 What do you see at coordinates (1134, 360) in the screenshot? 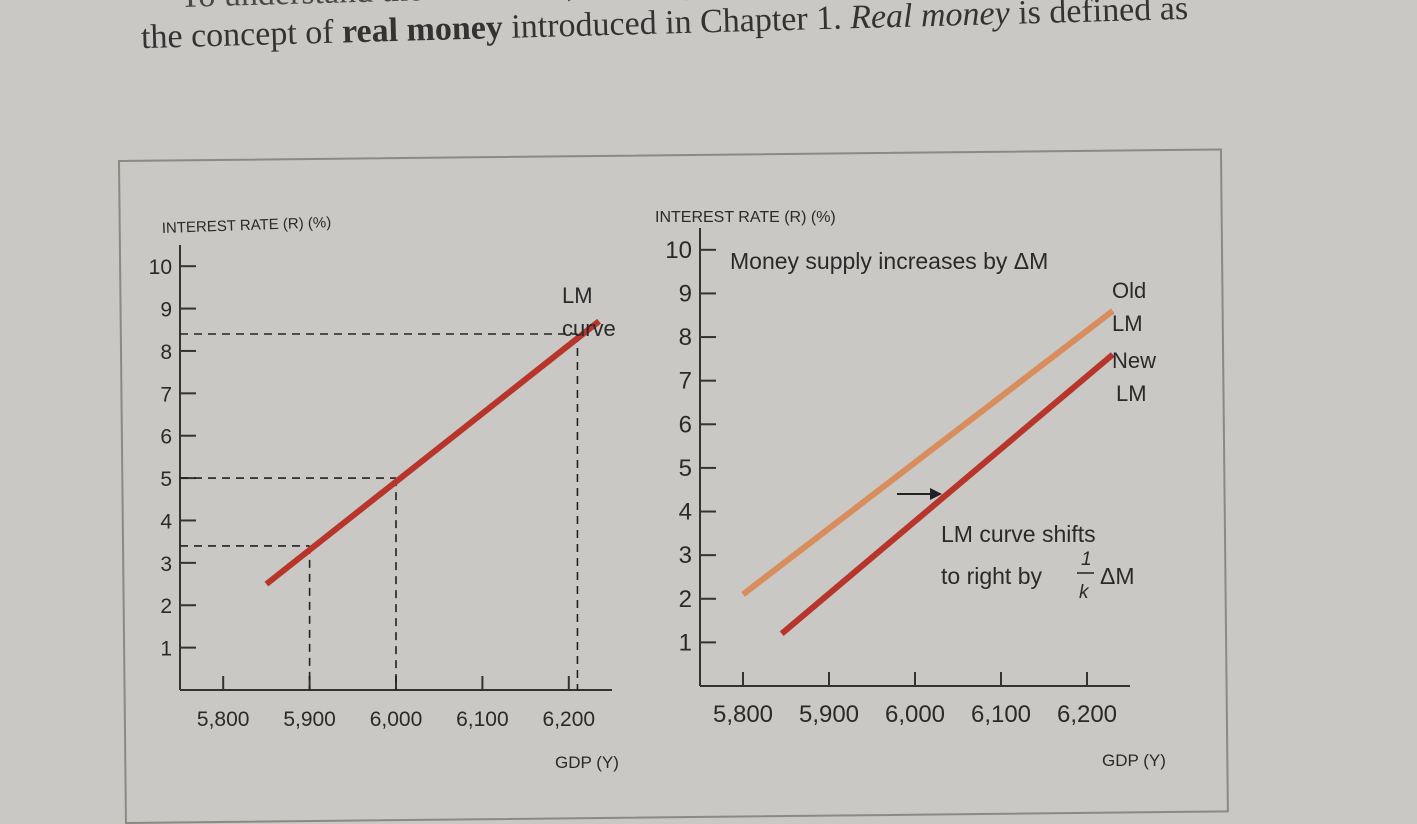
I see `new-lm-label-line-1: New` at bounding box center [1134, 360].